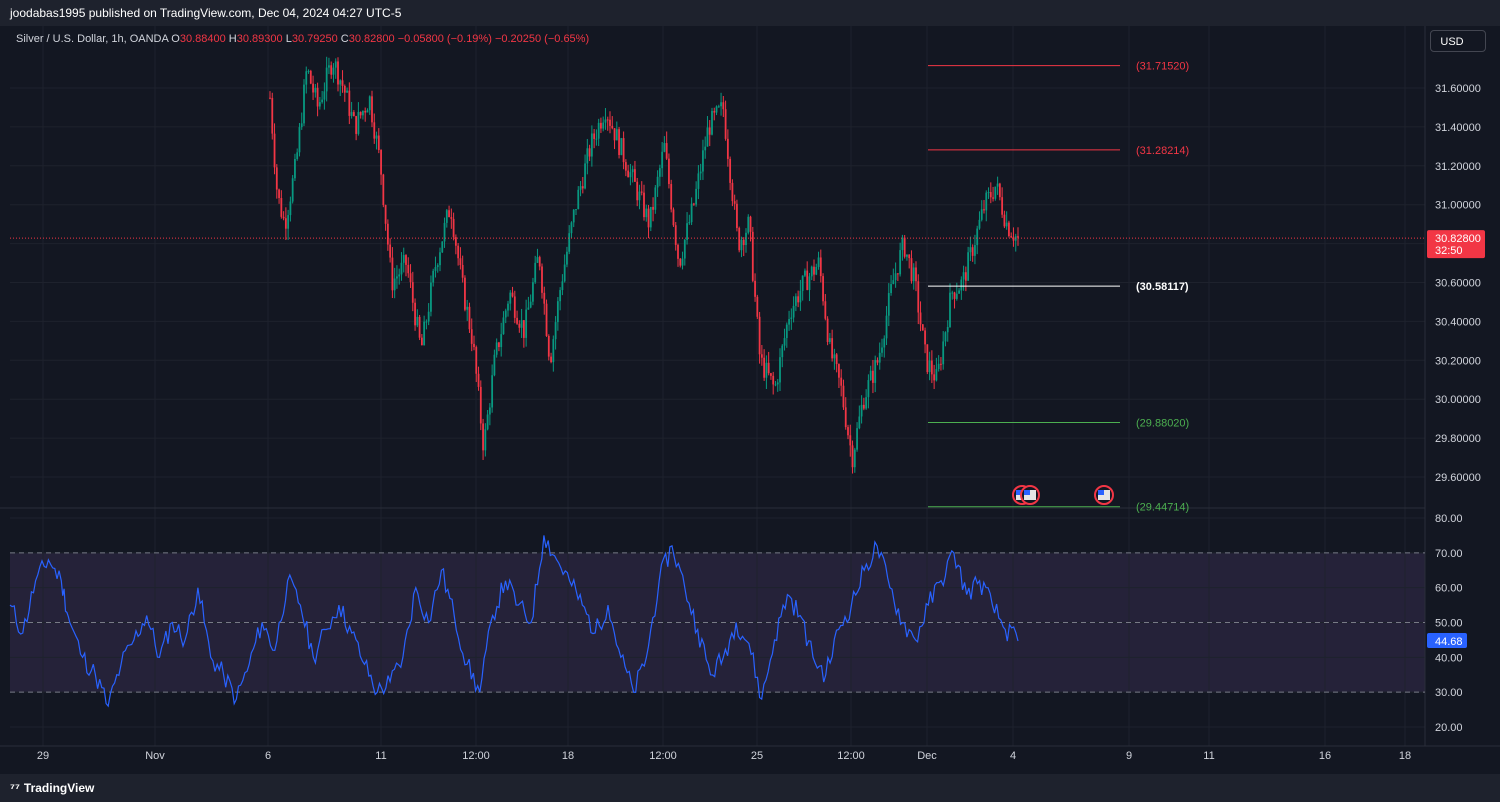 The width and height of the screenshot is (1500, 802). Describe the element at coordinates (1129, 756) in the screenshot. I see `time-tick-label: 9` at that location.